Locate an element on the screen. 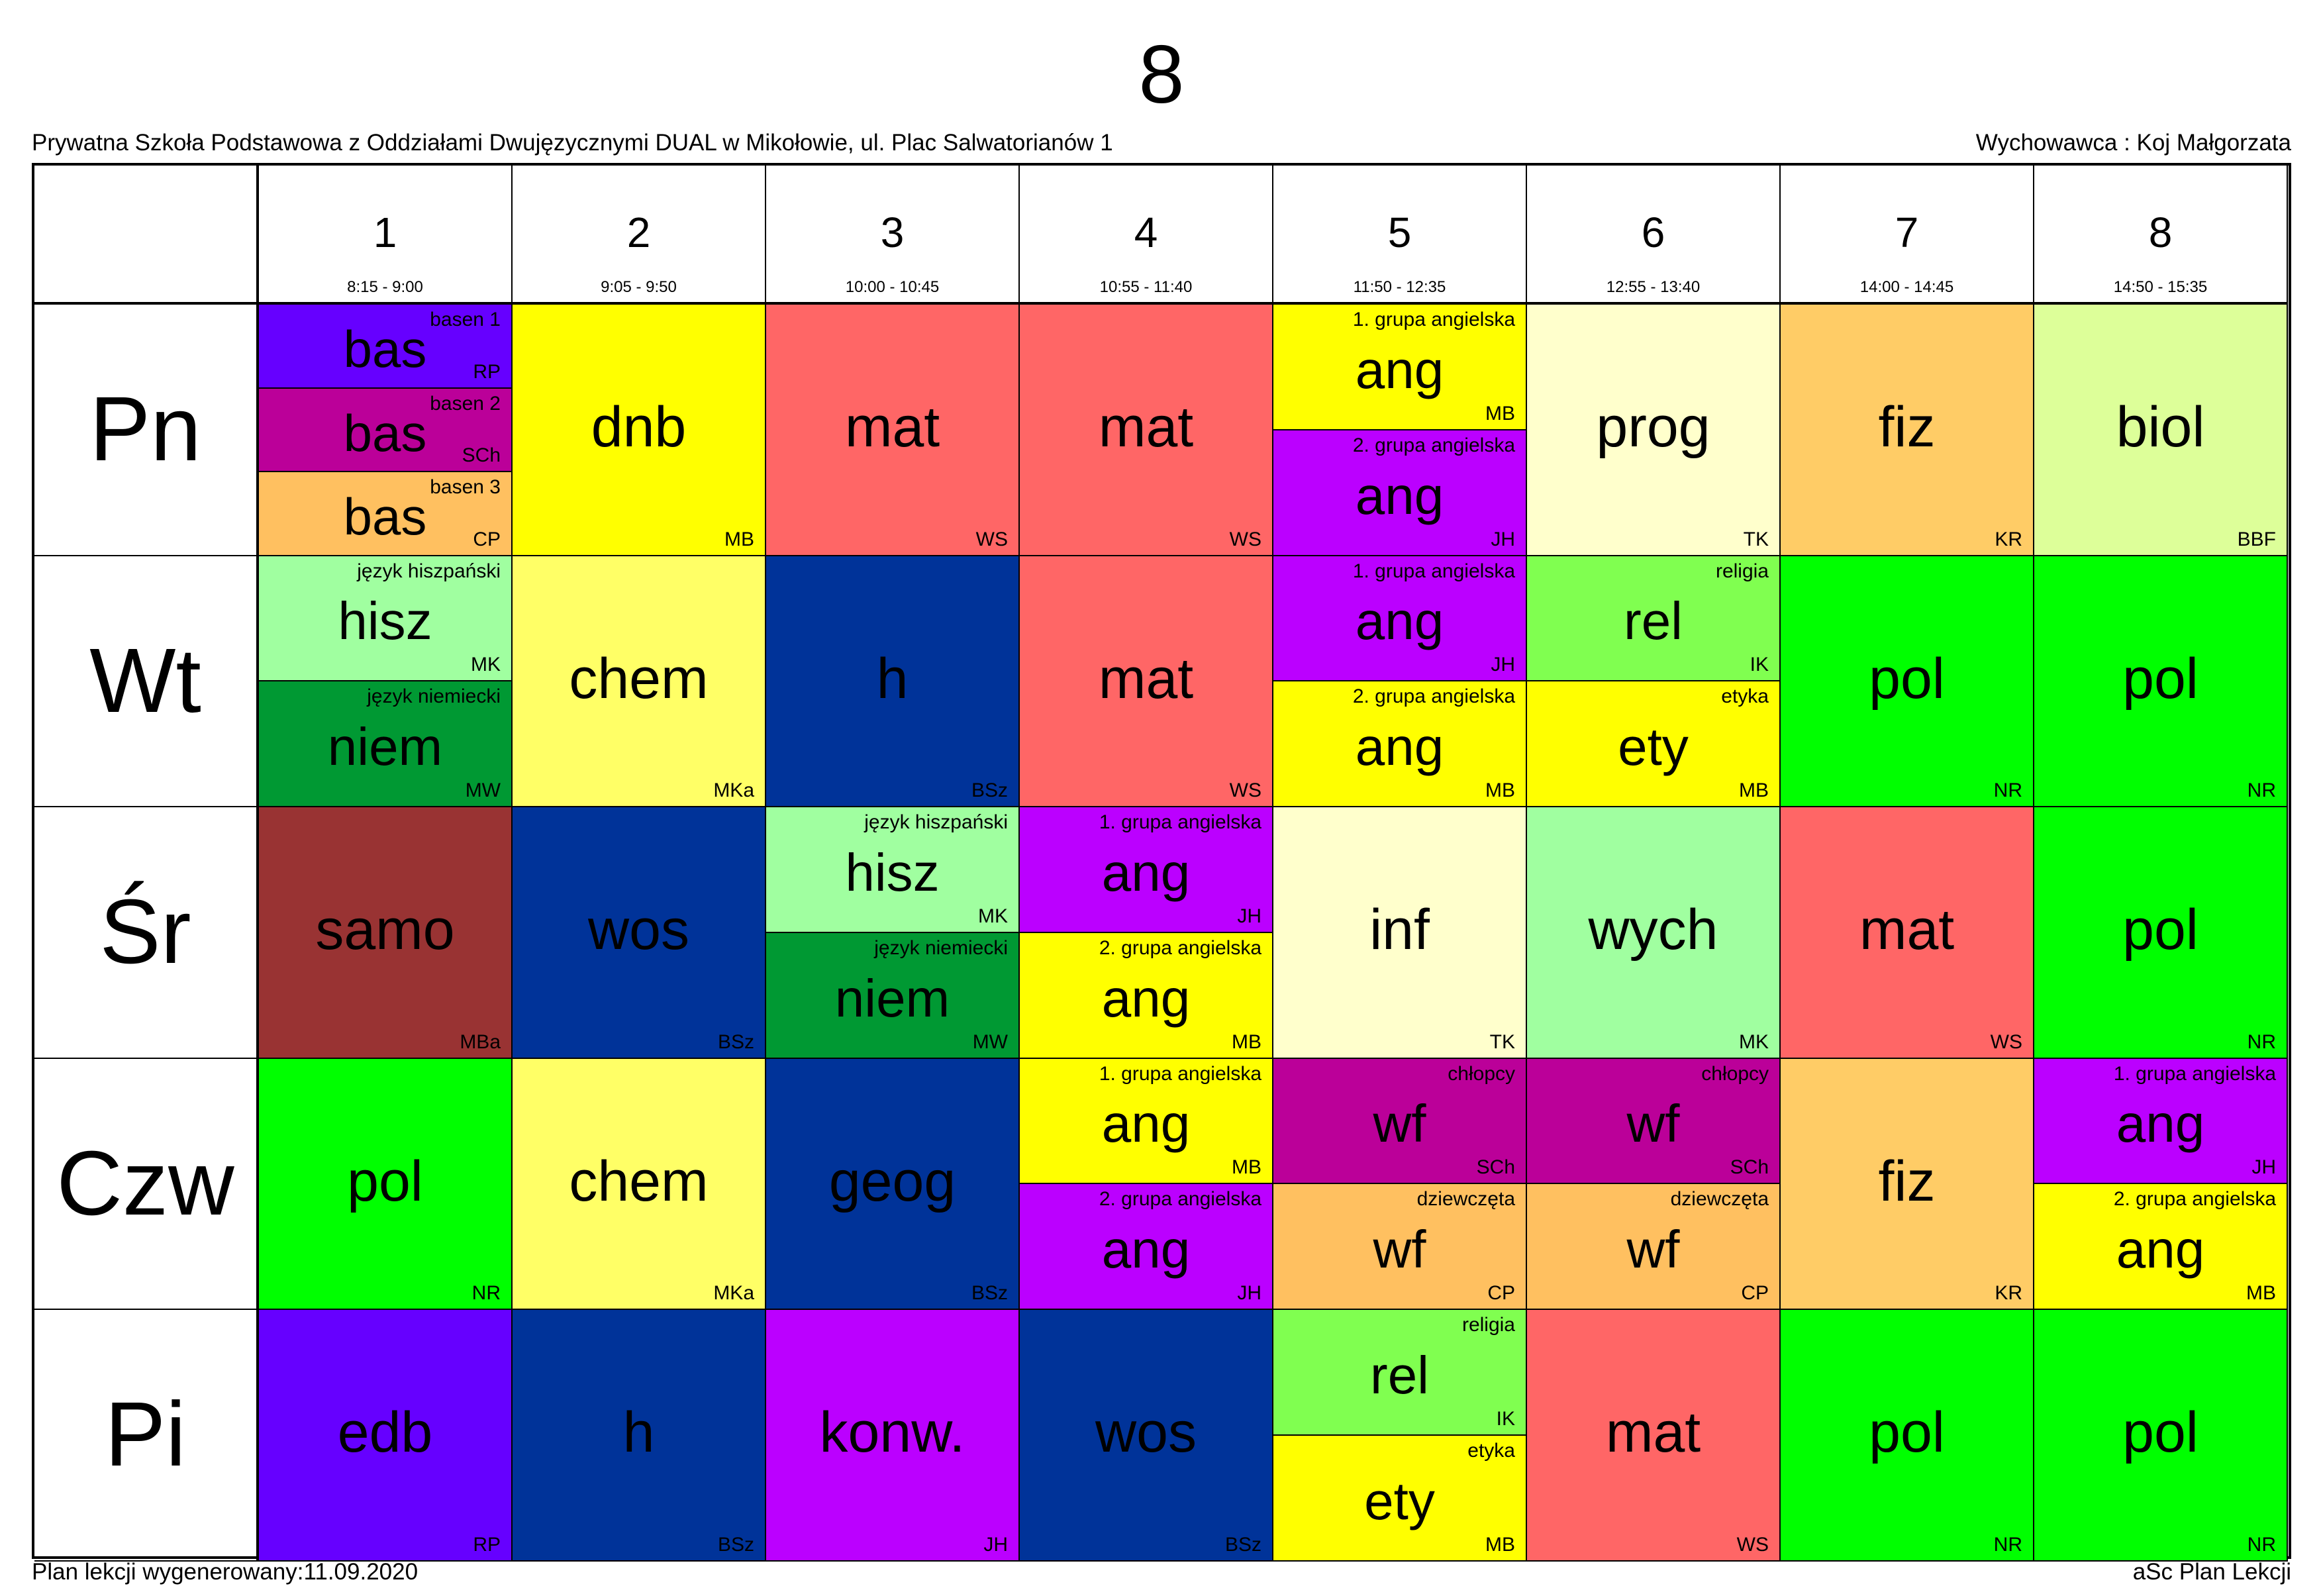 The image size is (2323, 1596). group-label: religia is located at coordinates (1488, 1325).